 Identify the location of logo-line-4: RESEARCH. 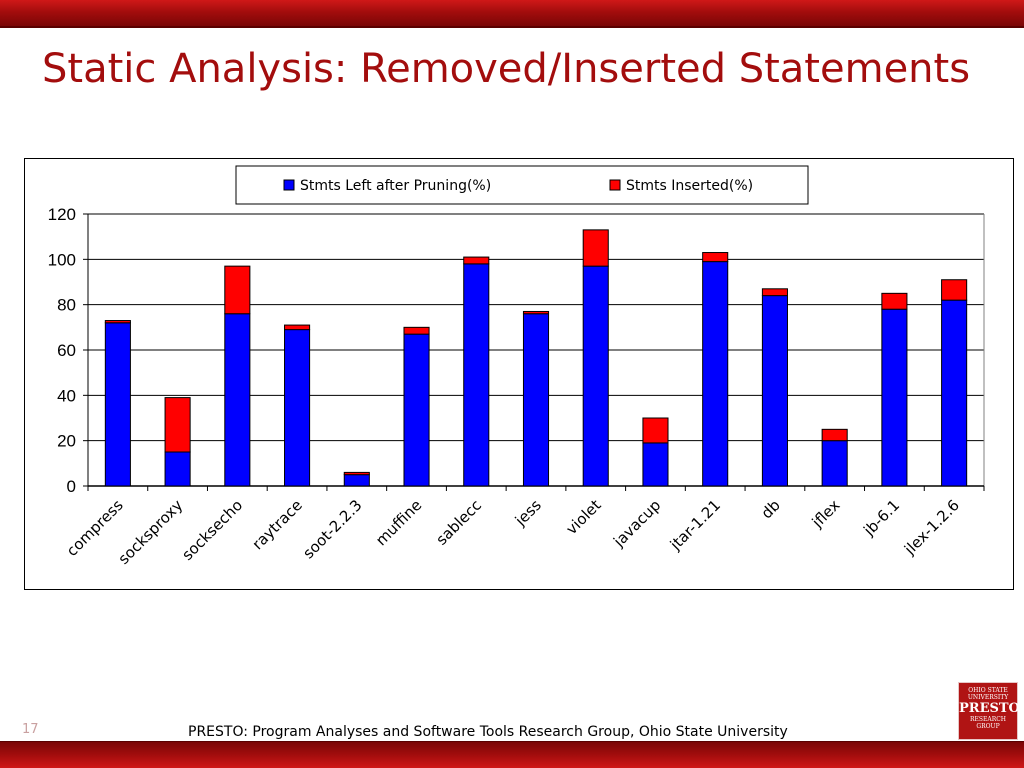
(988, 719).